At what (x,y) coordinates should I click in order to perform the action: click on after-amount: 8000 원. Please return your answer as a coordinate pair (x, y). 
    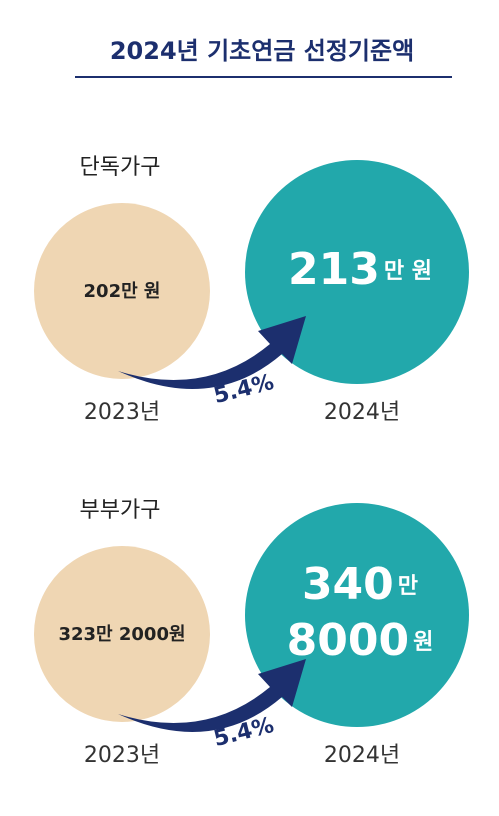
    Looking at the image, I should click on (360, 640).